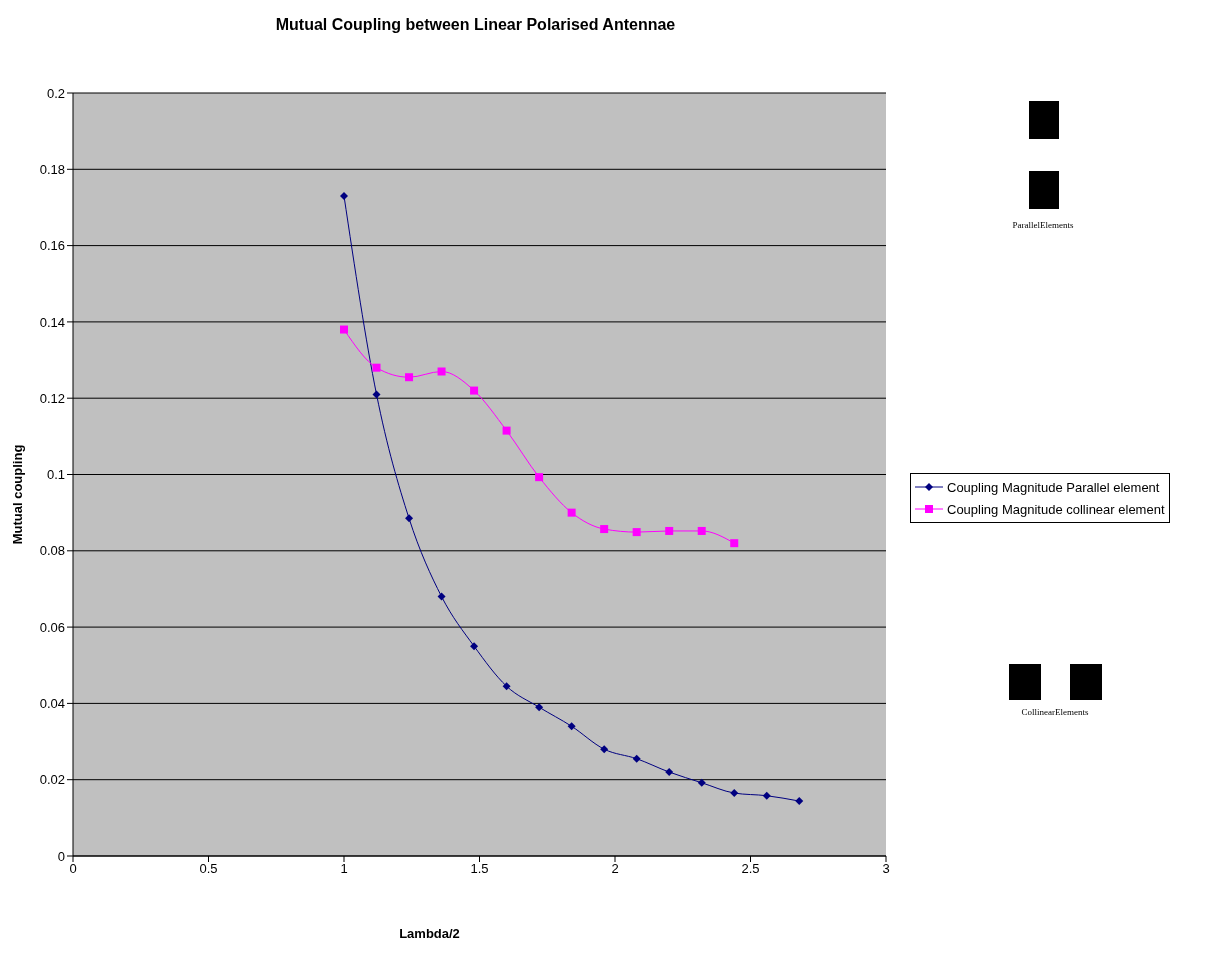 This screenshot has height=969, width=1221. What do you see at coordinates (55, 93) in the screenshot?
I see `y-tick-label: 0.2` at bounding box center [55, 93].